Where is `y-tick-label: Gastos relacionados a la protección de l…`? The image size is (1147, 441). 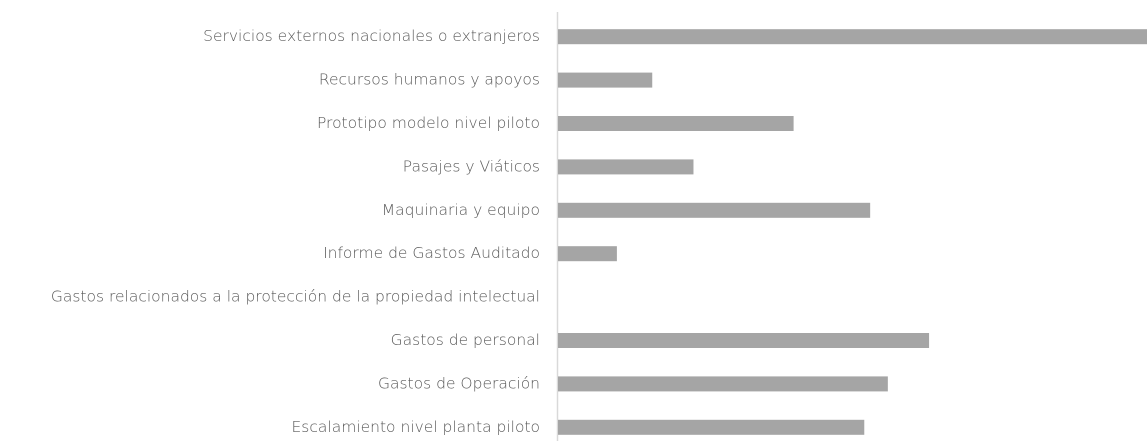 y-tick-label: Gastos relacionados a la protección de l… is located at coordinates (295, 297).